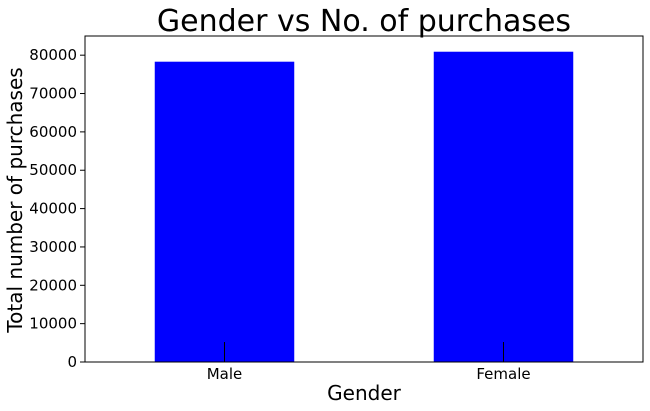 This screenshot has width=650, height=411. Describe the element at coordinates (53, 170) in the screenshot. I see `y-tick-label: 50000` at that location.